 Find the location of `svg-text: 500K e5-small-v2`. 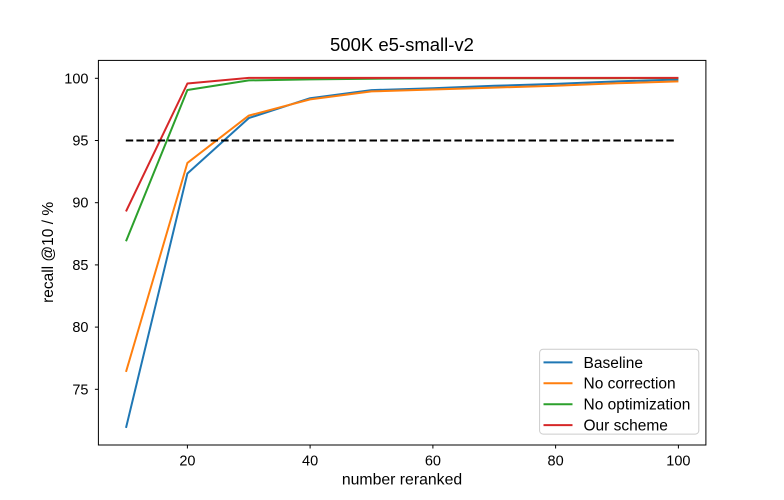

svg-text: 500K e5-small-v2 is located at coordinates (402, 44).